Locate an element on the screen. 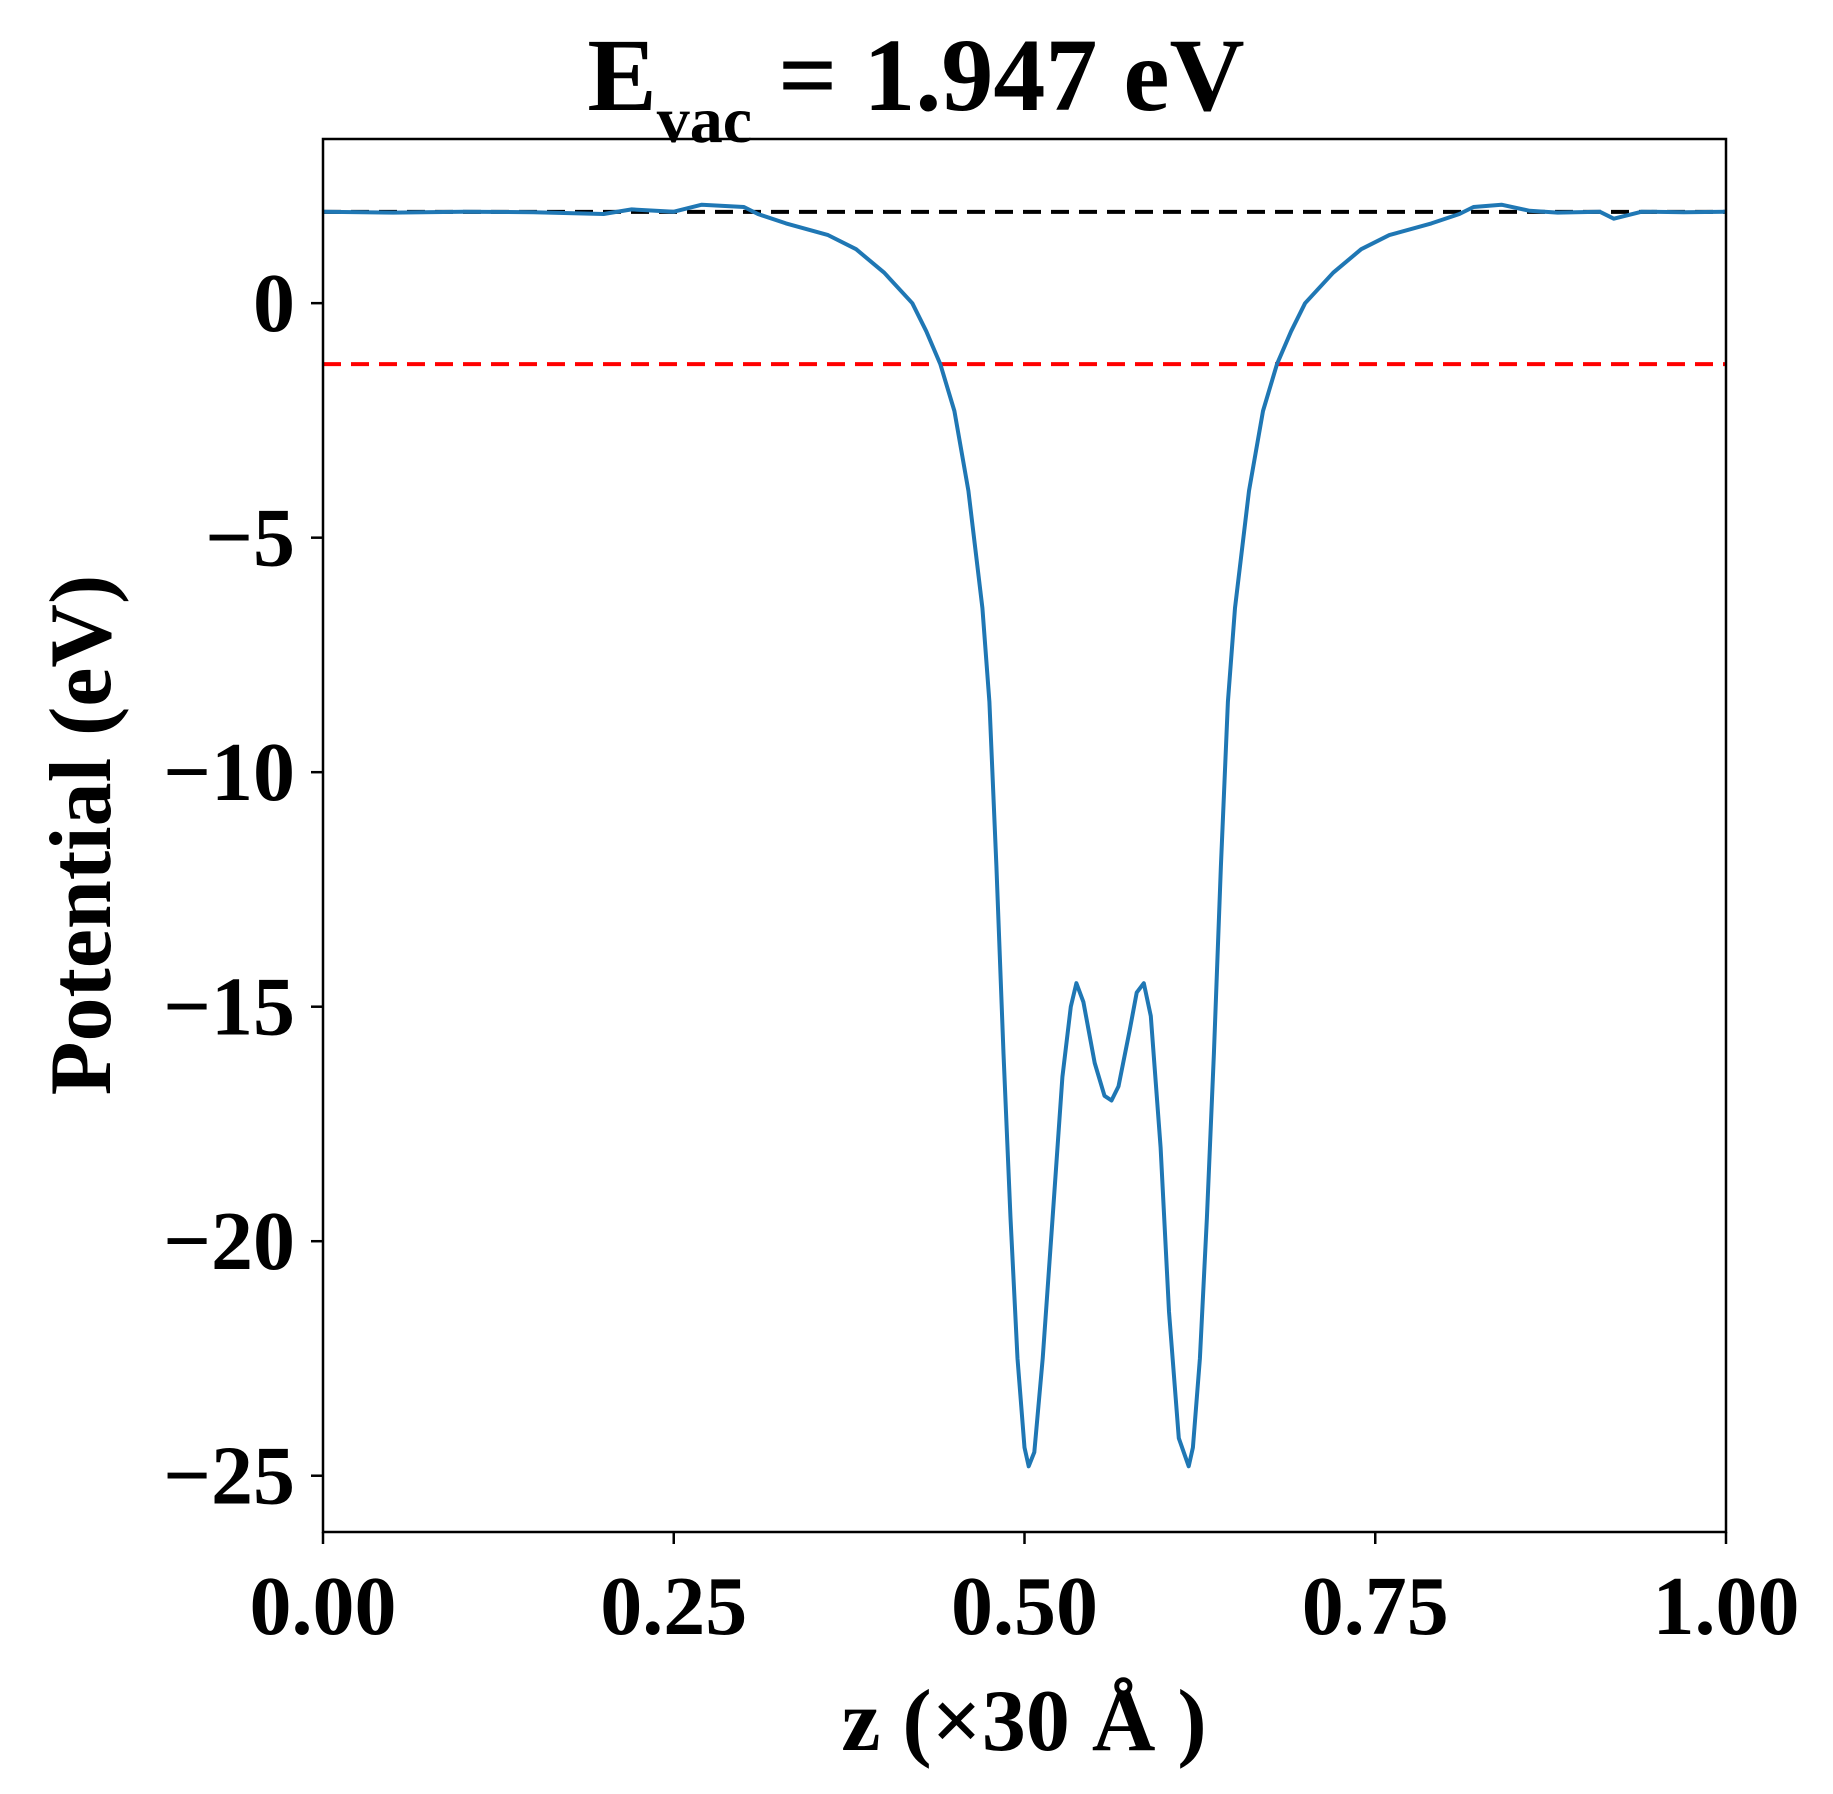  x-tick-label: 0.75 is located at coordinates (1375, 1606).